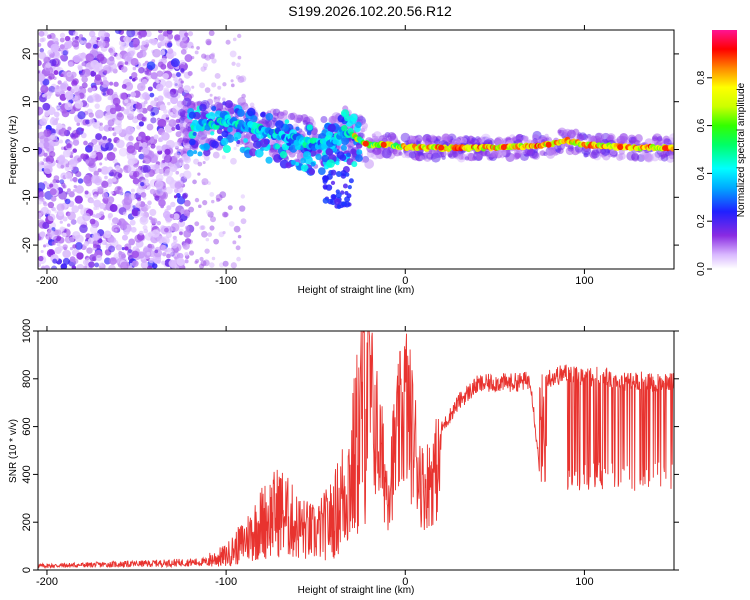 The image size is (750, 600). Describe the element at coordinates (27, 54) in the screenshot. I see `spectrogram-y-tick-label: 20` at that location.